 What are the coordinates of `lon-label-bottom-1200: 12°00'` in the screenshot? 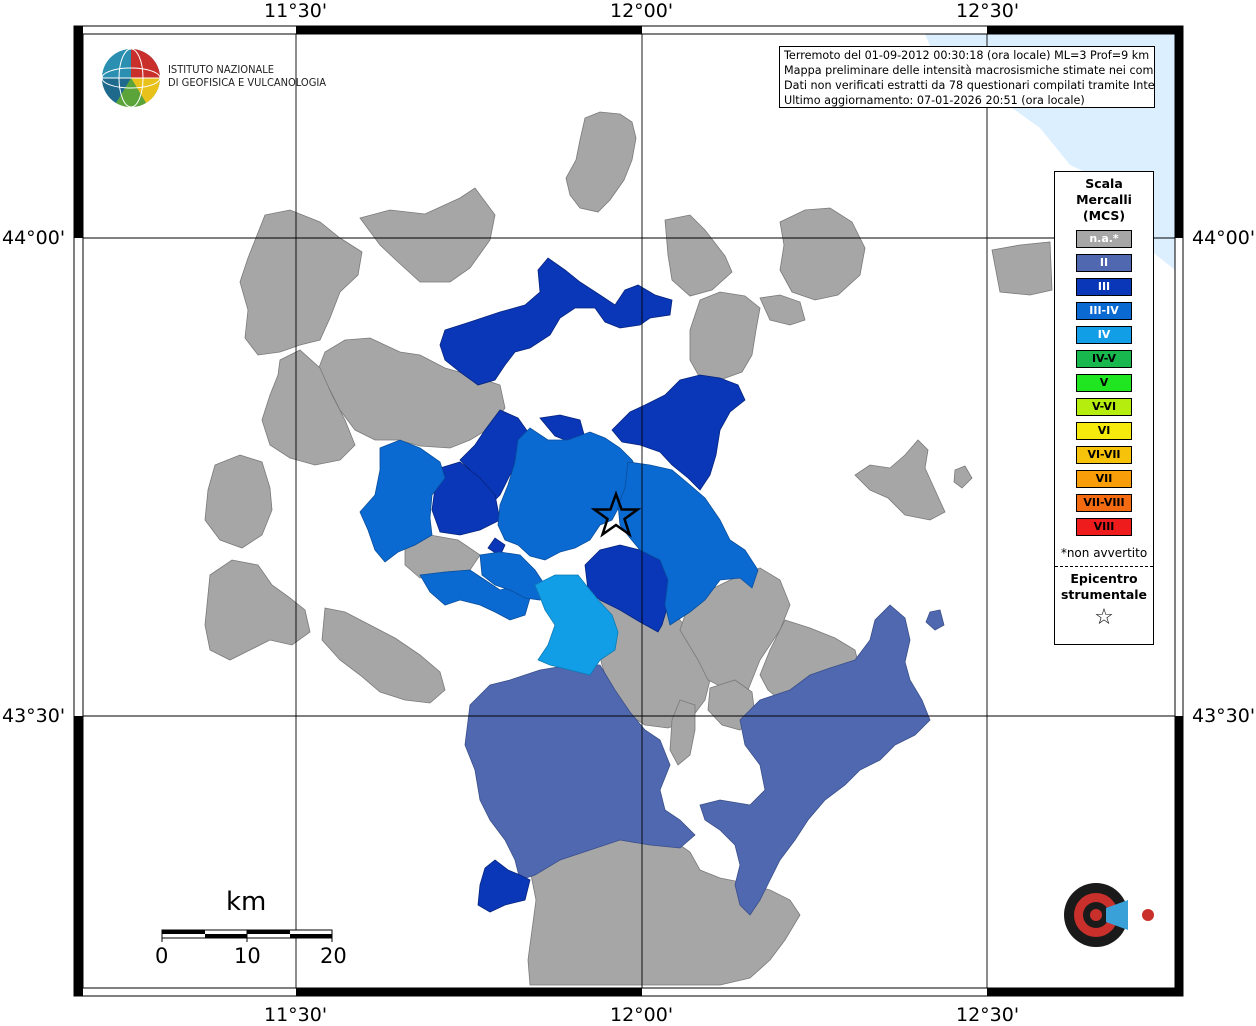 It's located at (642, 1015).